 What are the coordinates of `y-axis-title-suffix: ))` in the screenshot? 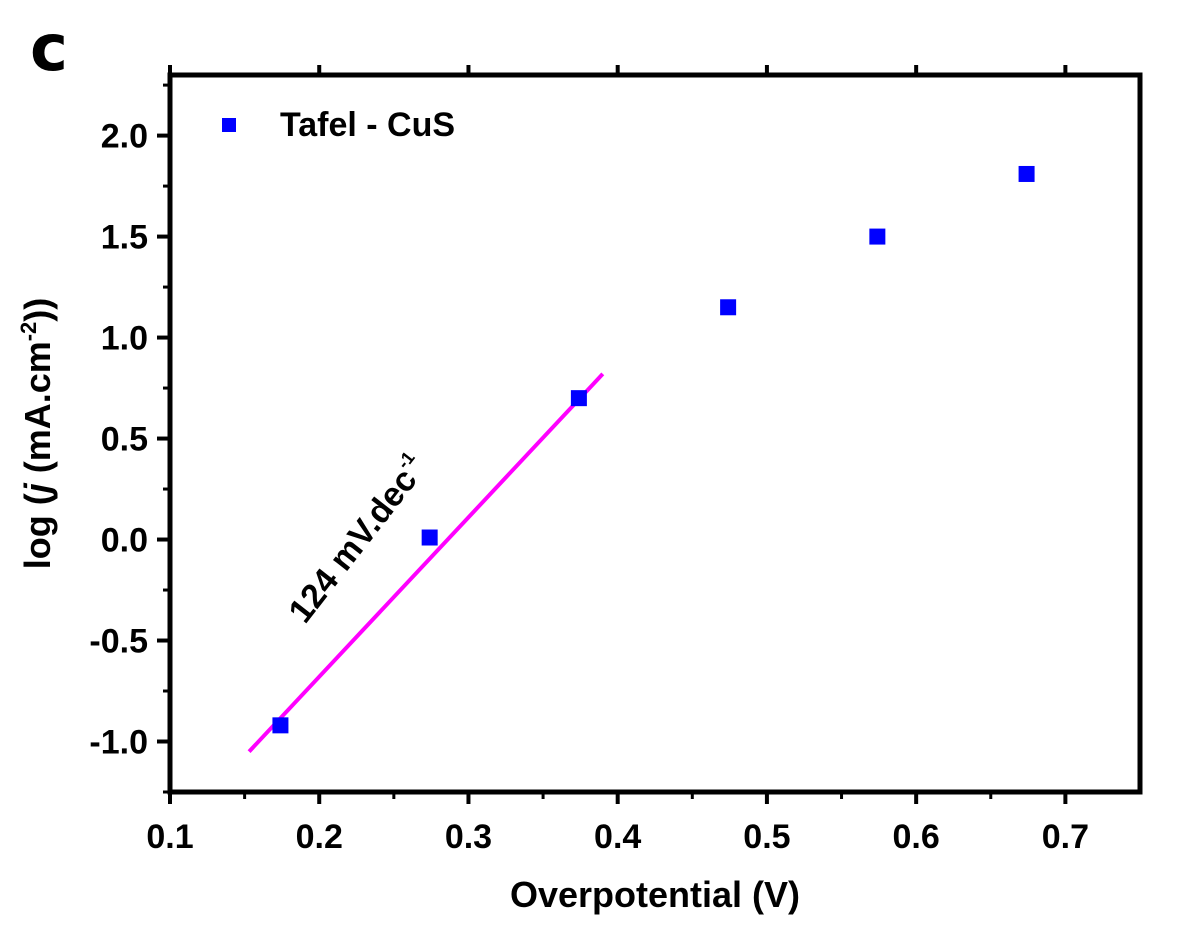 It's located at (37, 310).